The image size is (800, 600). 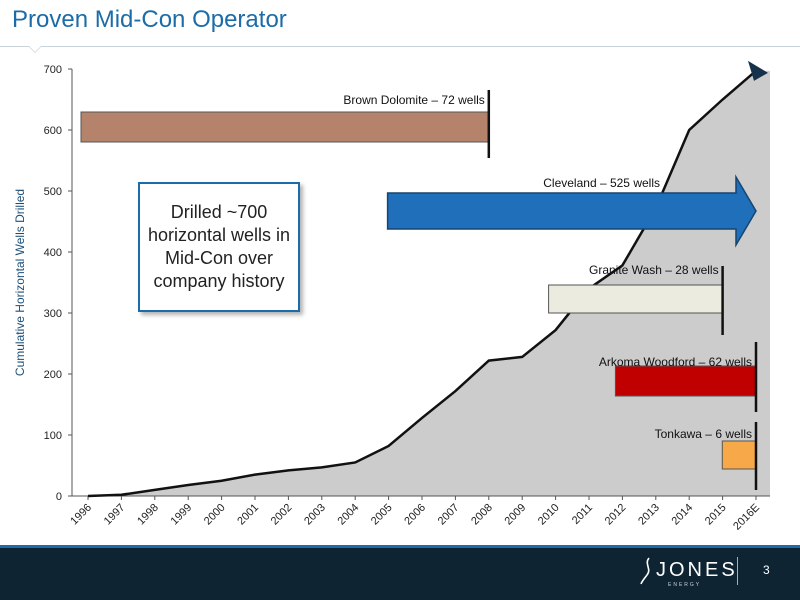 I want to click on x-tick-label: 1997, so click(x=115, y=515).